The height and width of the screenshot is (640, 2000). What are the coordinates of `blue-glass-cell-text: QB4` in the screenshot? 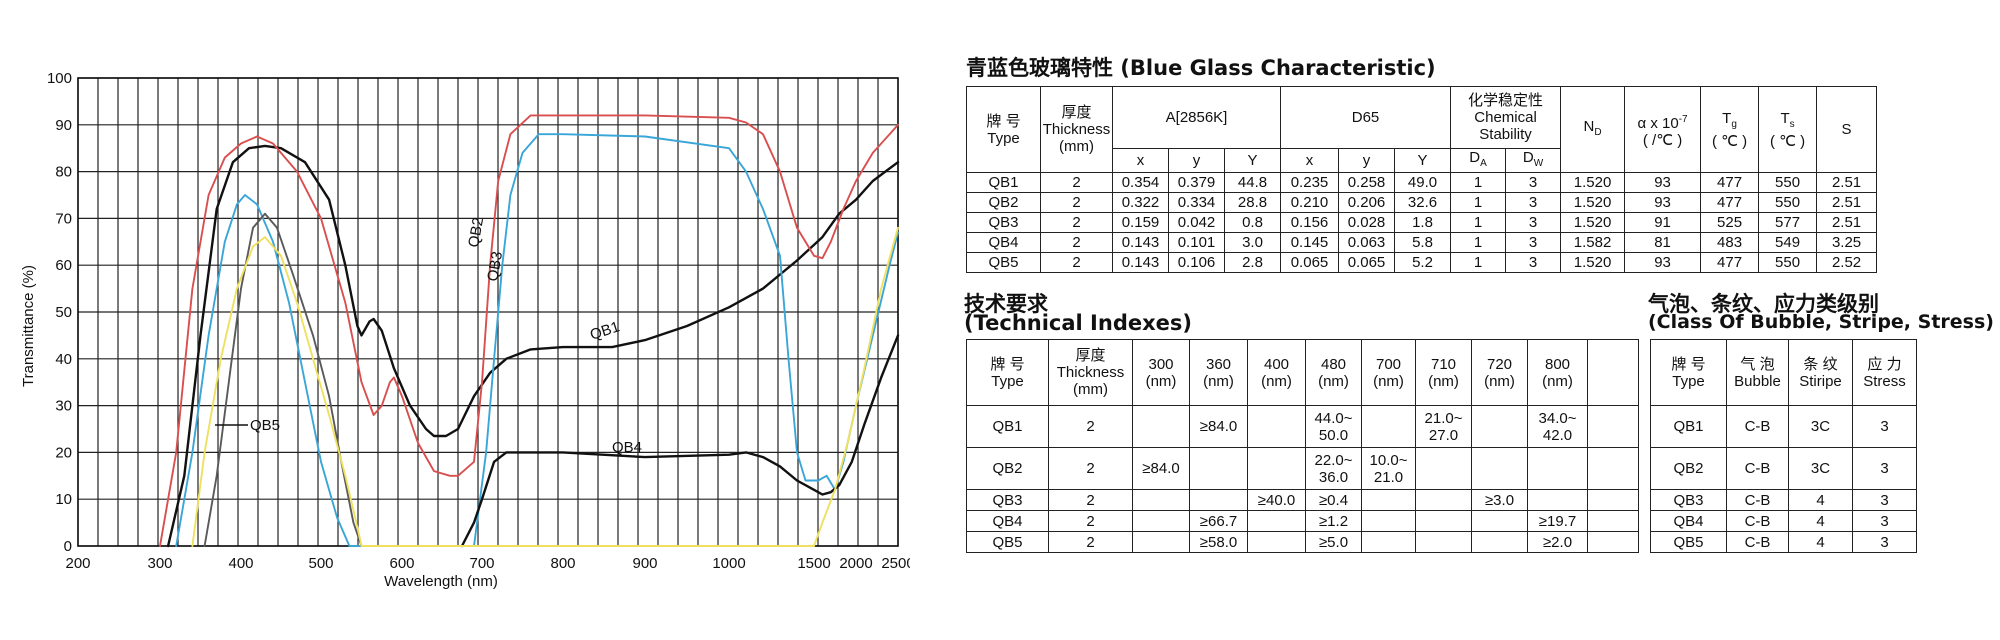 It's located at (1003, 242).